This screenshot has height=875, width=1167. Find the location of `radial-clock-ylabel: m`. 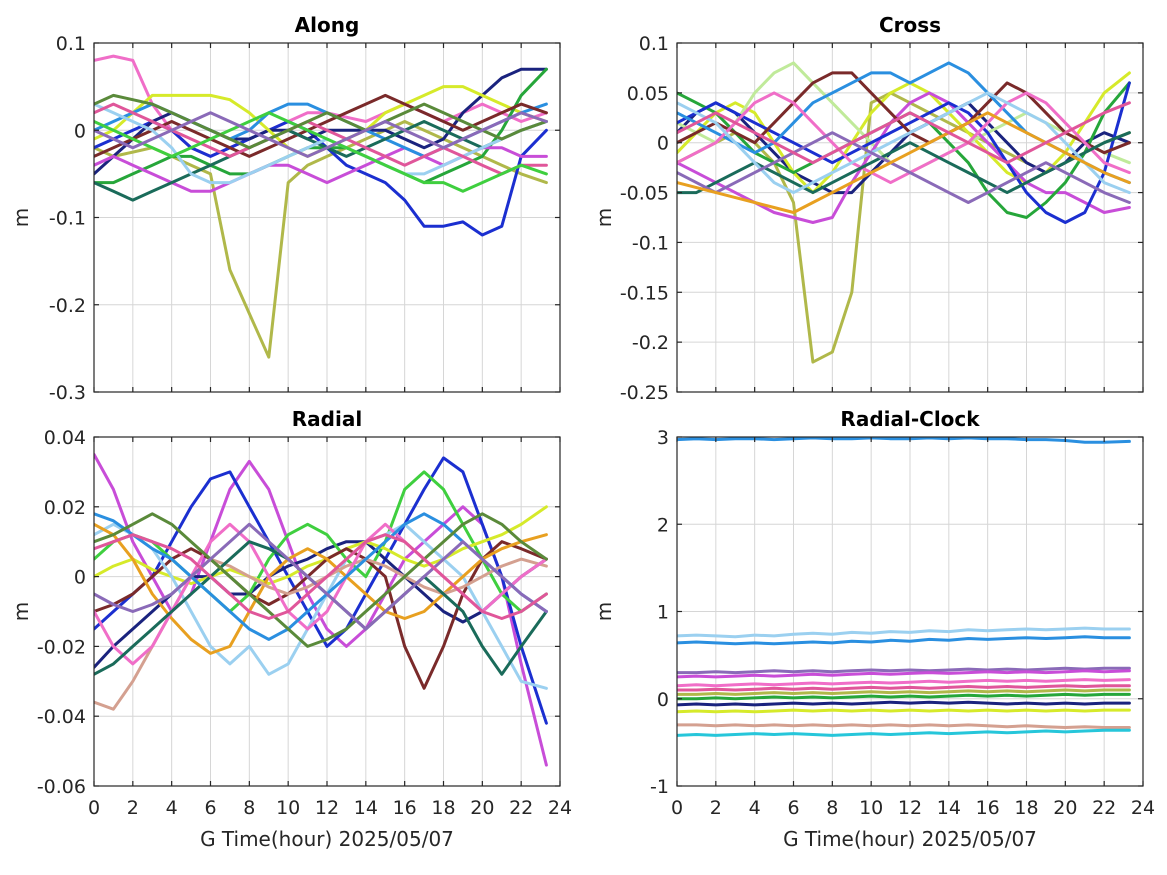

radial-clock-ylabel: m is located at coordinates (604, 611).